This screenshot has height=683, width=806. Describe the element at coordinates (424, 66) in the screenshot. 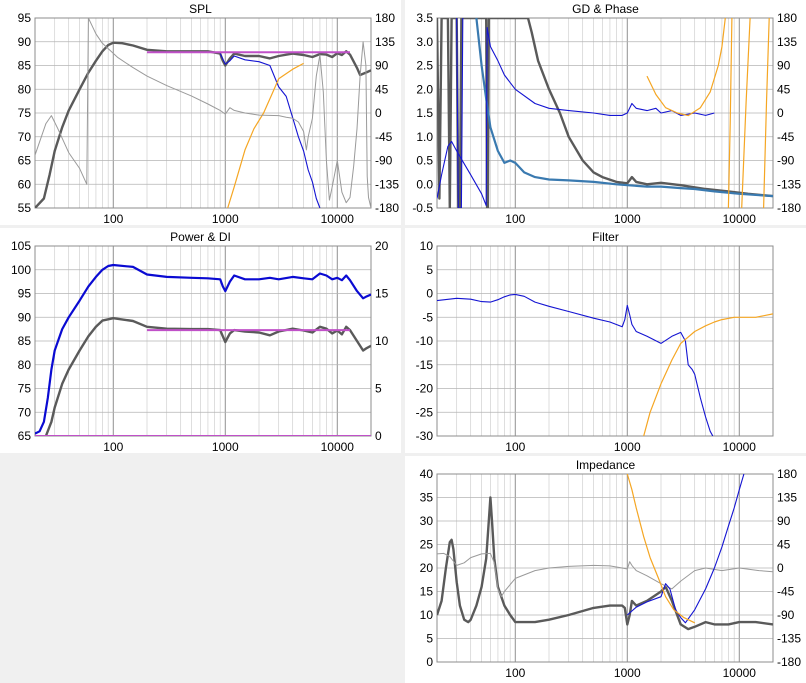

I see `y-tick-label: 2.5` at that location.